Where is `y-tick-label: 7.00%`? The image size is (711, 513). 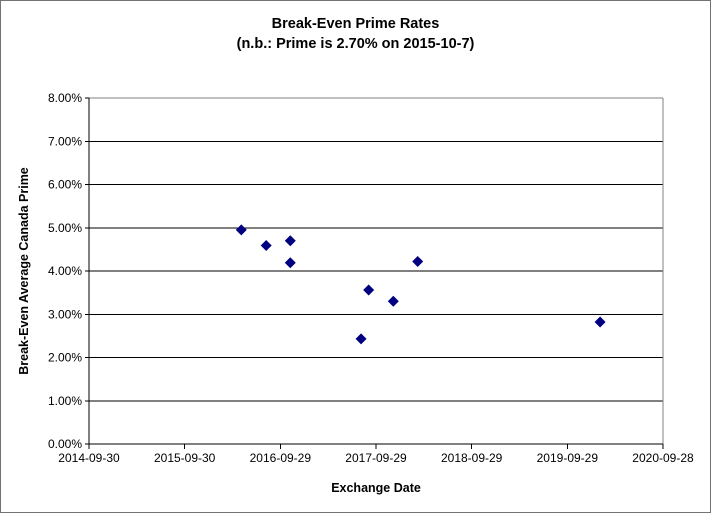
y-tick-label: 7.00% is located at coordinates (65, 141).